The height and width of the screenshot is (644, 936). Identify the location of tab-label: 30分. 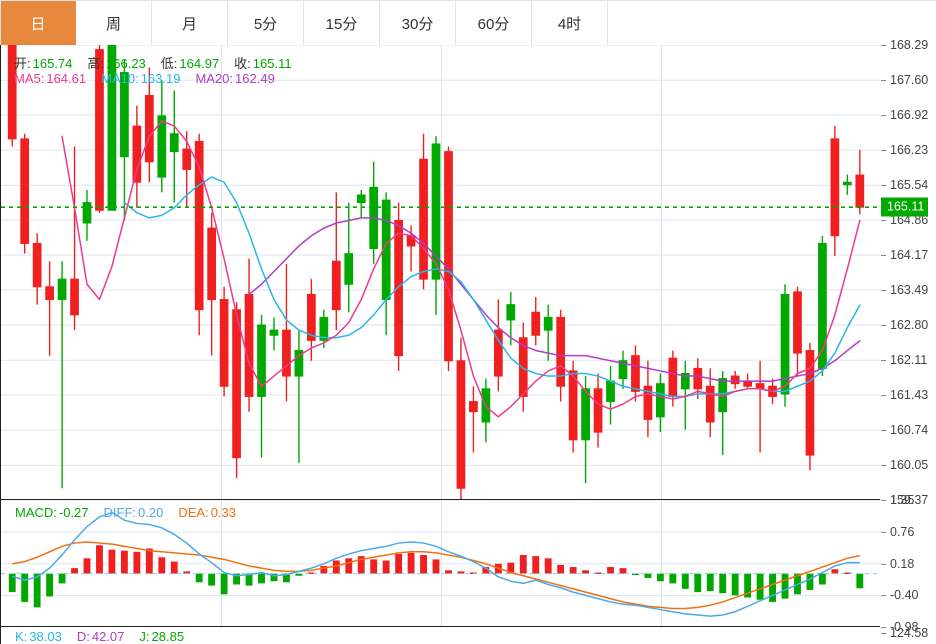
(417, 24).